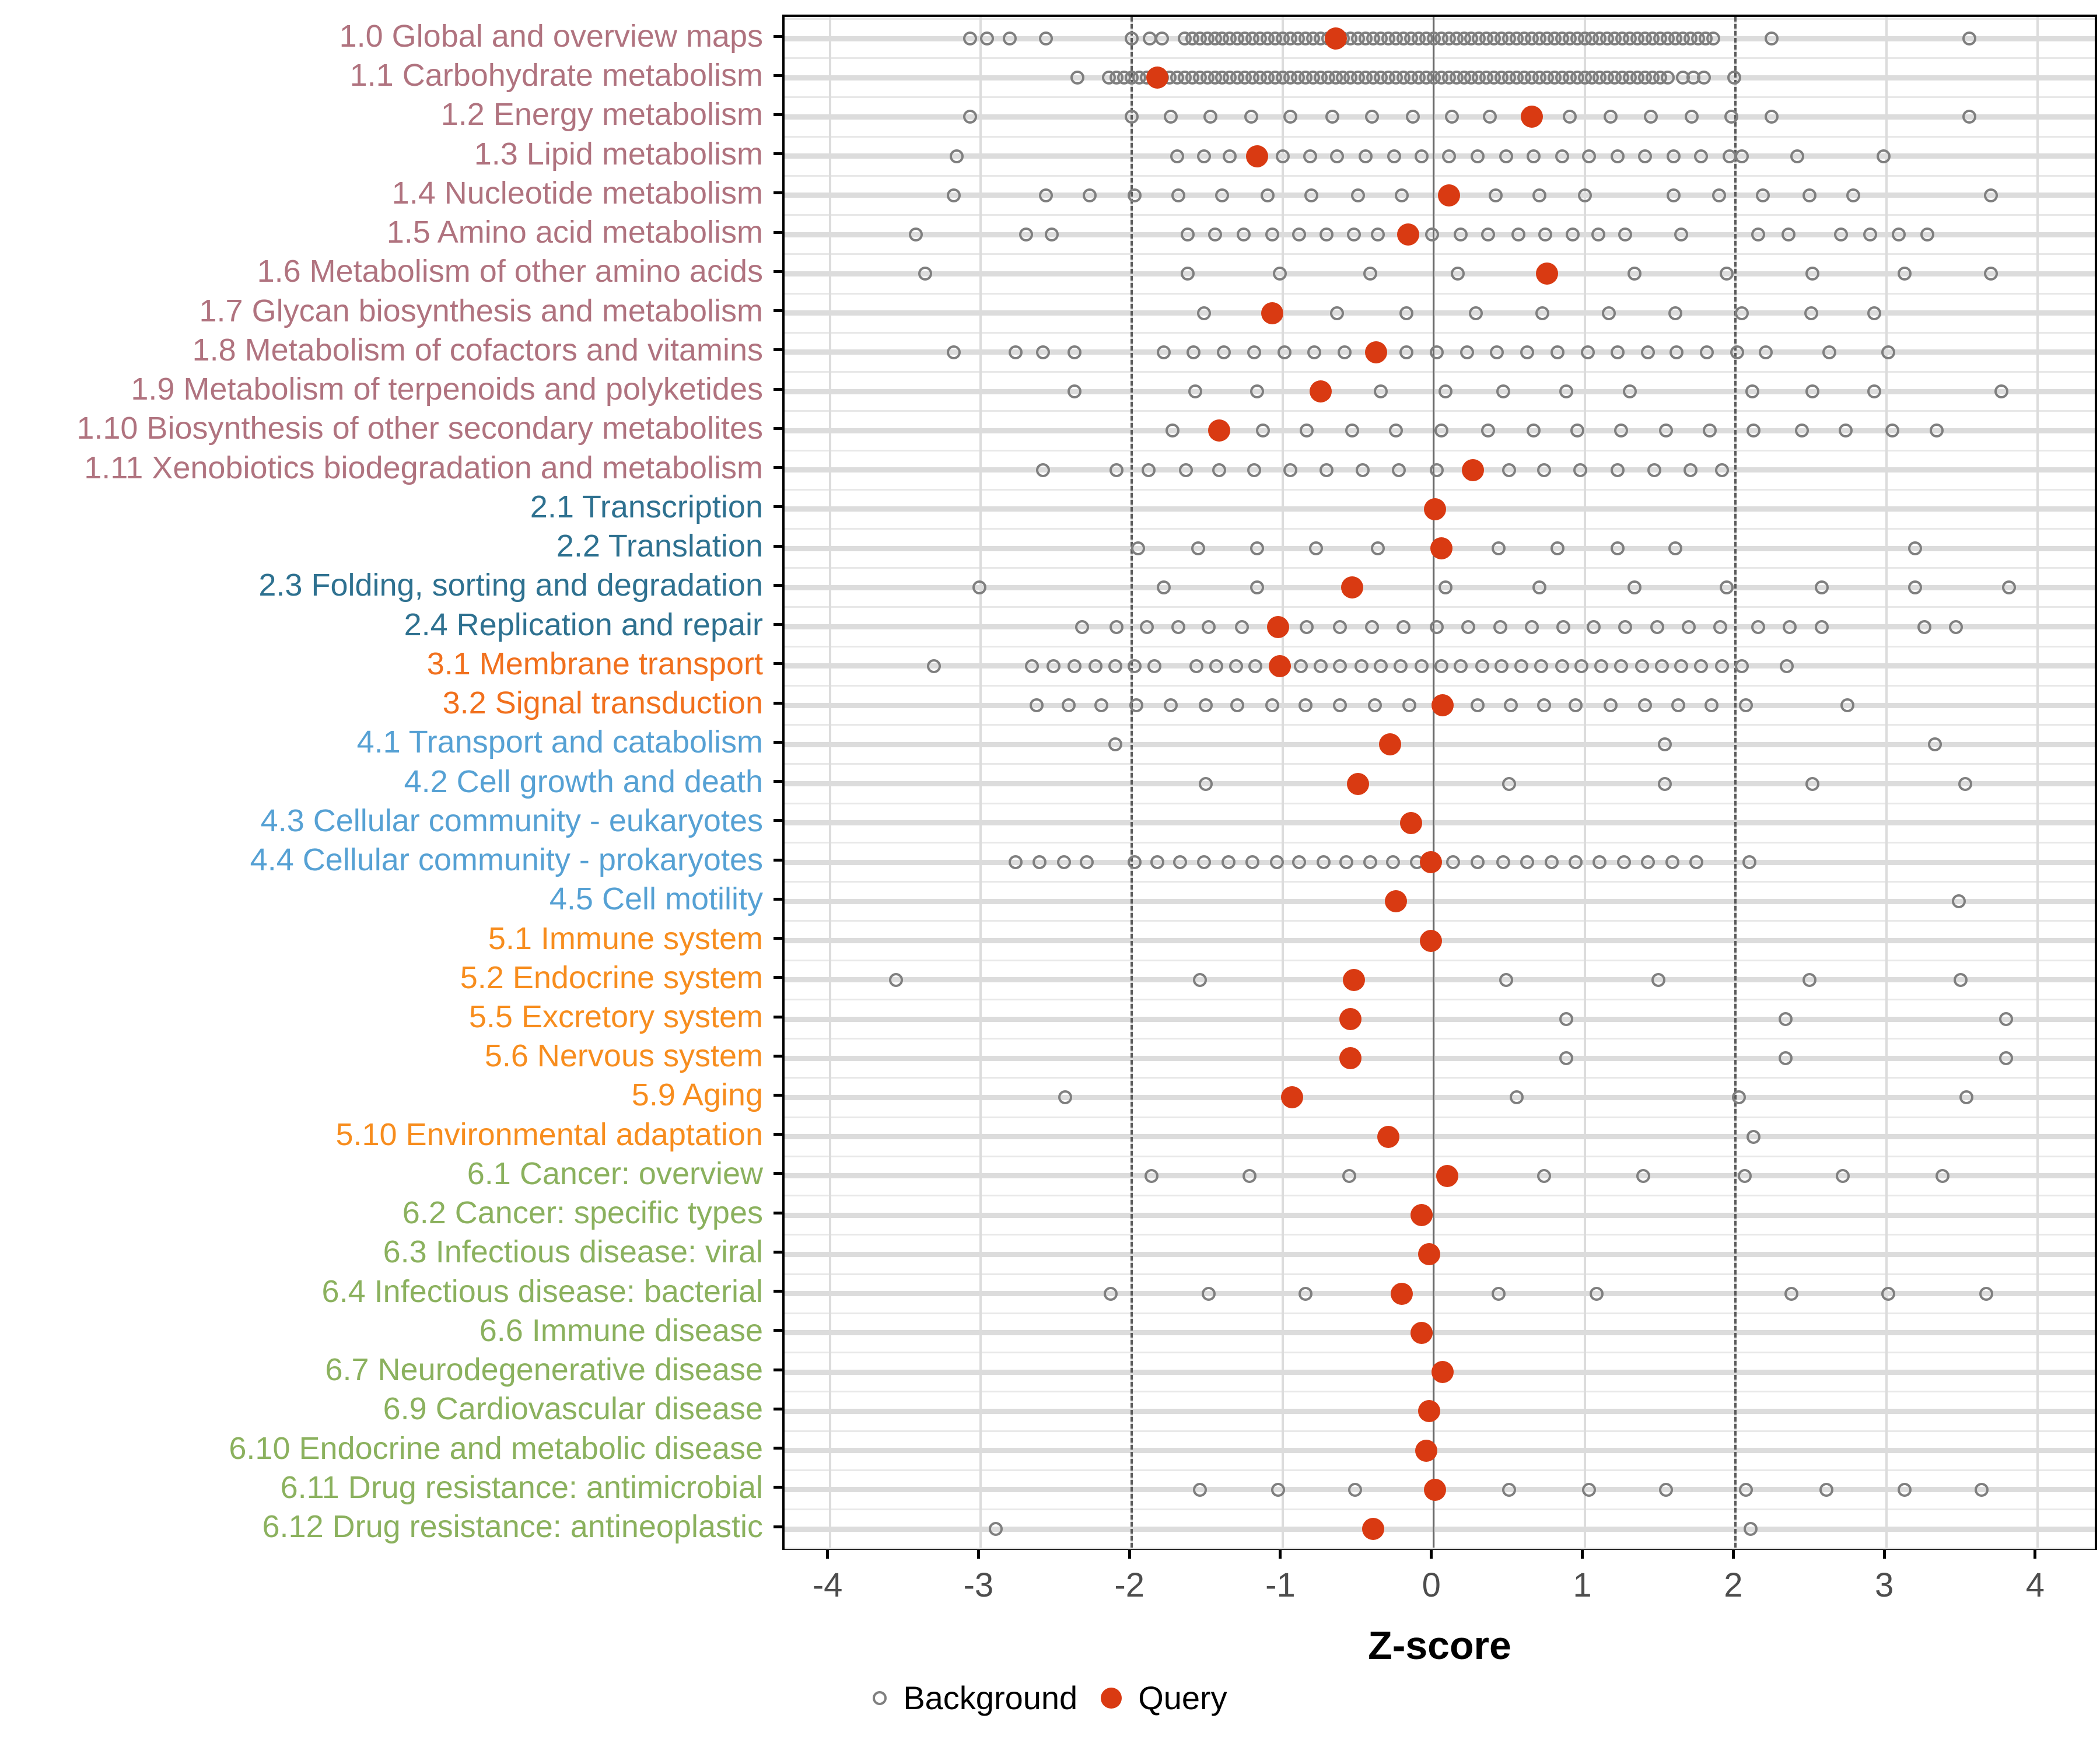 Image resolution: width=2100 pixels, height=1750 pixels. What do you see at coordinates (1129, 1585) in the screenshot?
I see `x-tick-label: -2` at bounding box center [1129, 1585].